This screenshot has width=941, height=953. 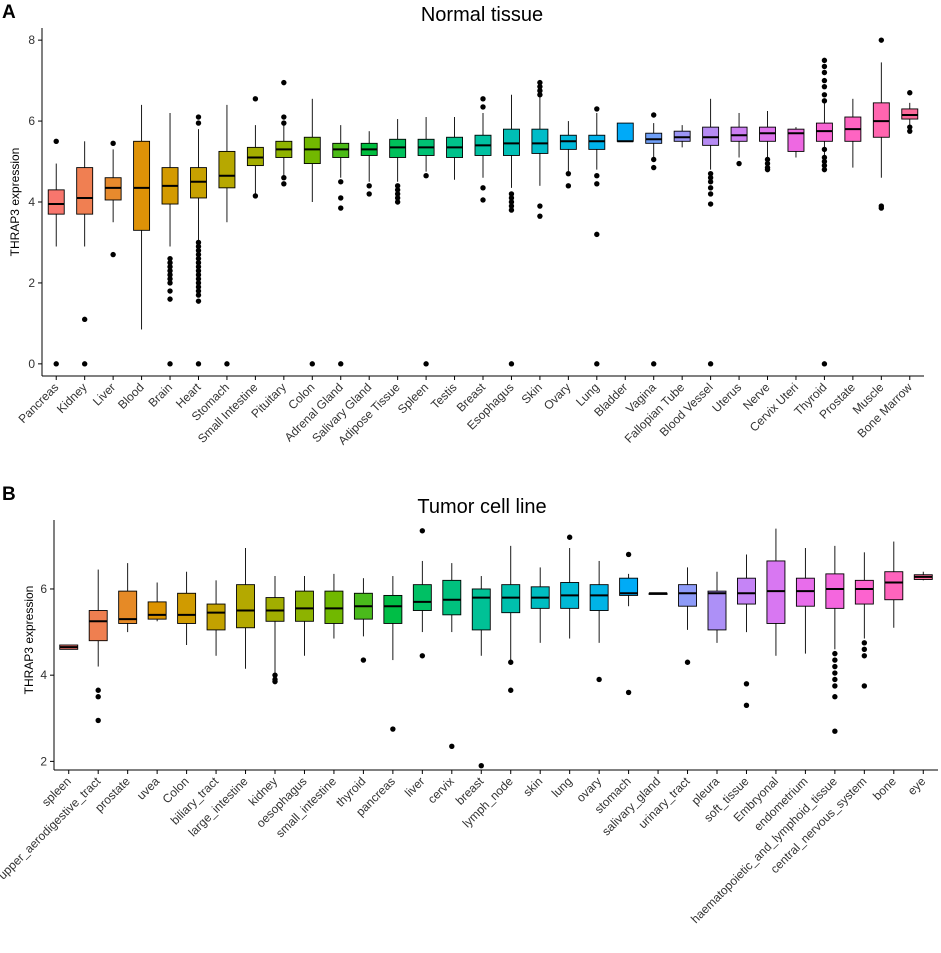 I want to click on y-axis-label-a: THRAP3 expression, so click(x=15, y=202).